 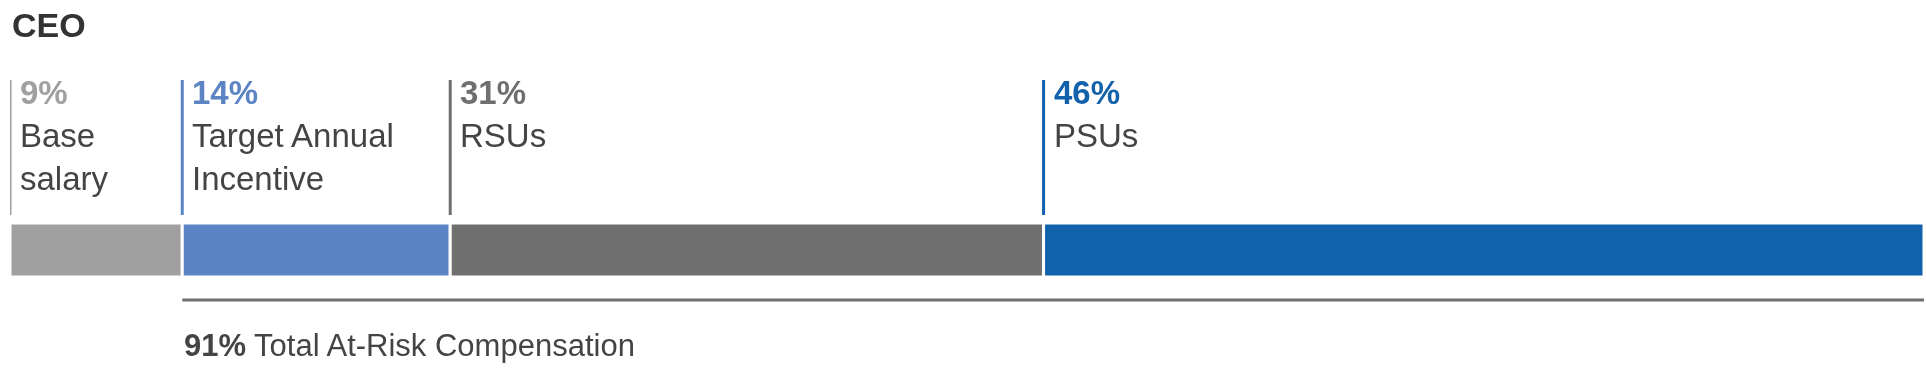 What do you see at coordinates (409, 345) in the screenshot?
I see `text: 91% Total At-Risk Compensation` at bounding box center [409, 345].